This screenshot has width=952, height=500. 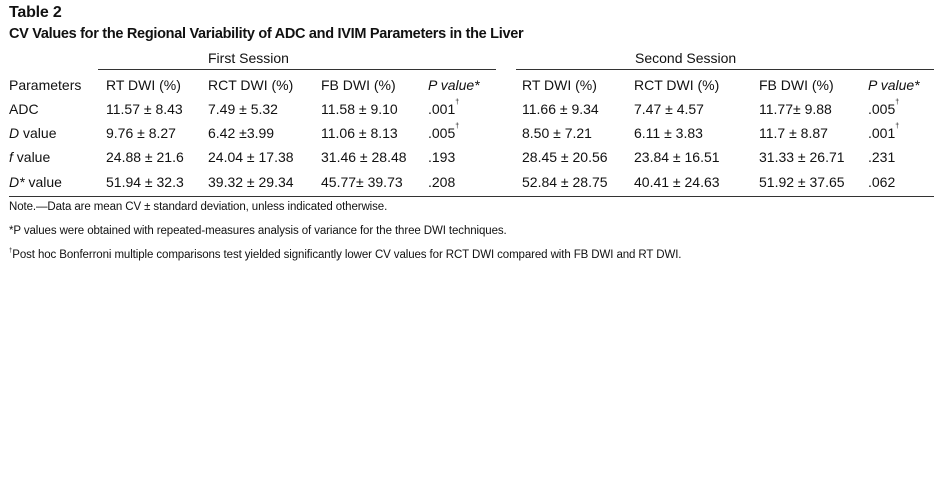 I want to click on table-cell: 7.47 ± 4.57, so click(x=669, y=109).